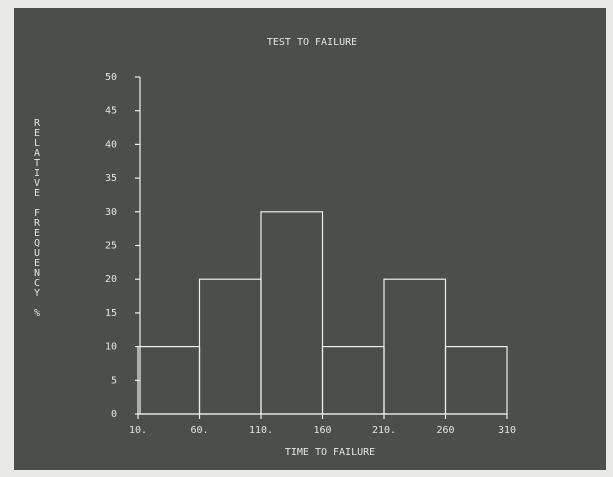  What do you see at coordinates (114, 414) in the screenshot?
I see `y-tick-label: 0` at bounding box center [114, 414].